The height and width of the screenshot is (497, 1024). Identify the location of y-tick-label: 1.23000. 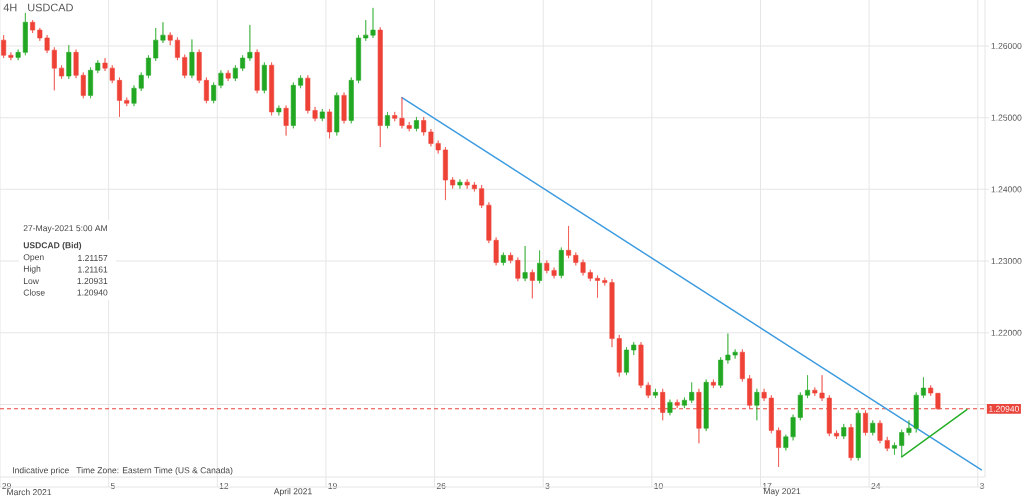
(1006, 261).